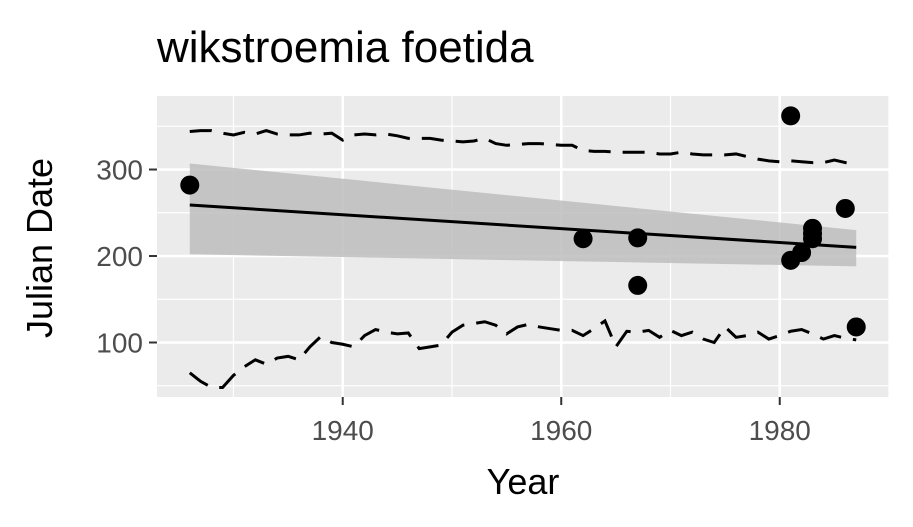 This screenshot has width=913, height=527. What do you see at coordinates (522, 353) in the screenshot?
I see `lower-dashed-line` at bounding box center [522, 353].